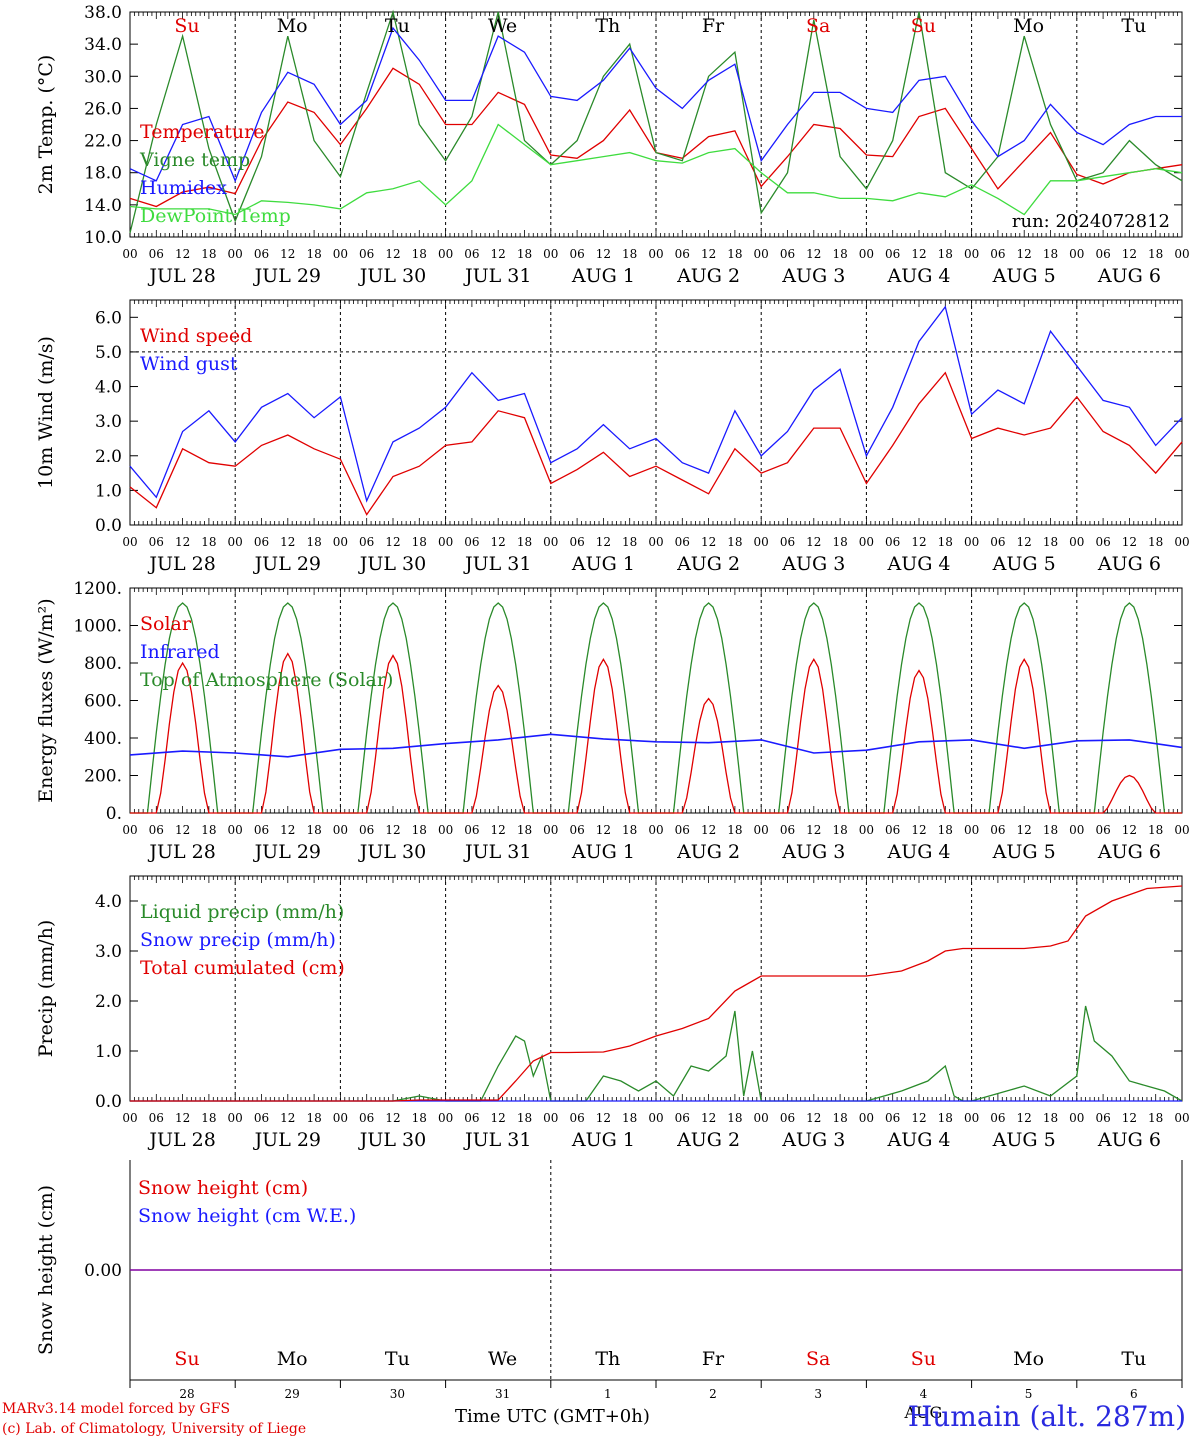 The image size is (1194, 1444). I want to click on y-tick-label: 2.0, so click(108, 457).